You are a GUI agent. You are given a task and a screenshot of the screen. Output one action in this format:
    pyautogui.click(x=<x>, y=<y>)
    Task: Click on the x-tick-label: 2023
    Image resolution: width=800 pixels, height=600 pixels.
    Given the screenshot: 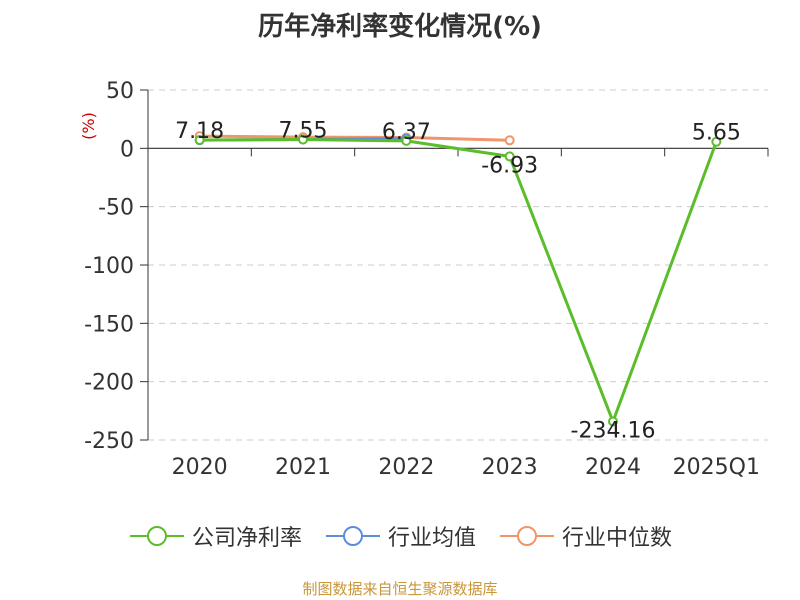 What is the action you would take?
    pyautogui.click(x=510, y=467)
    